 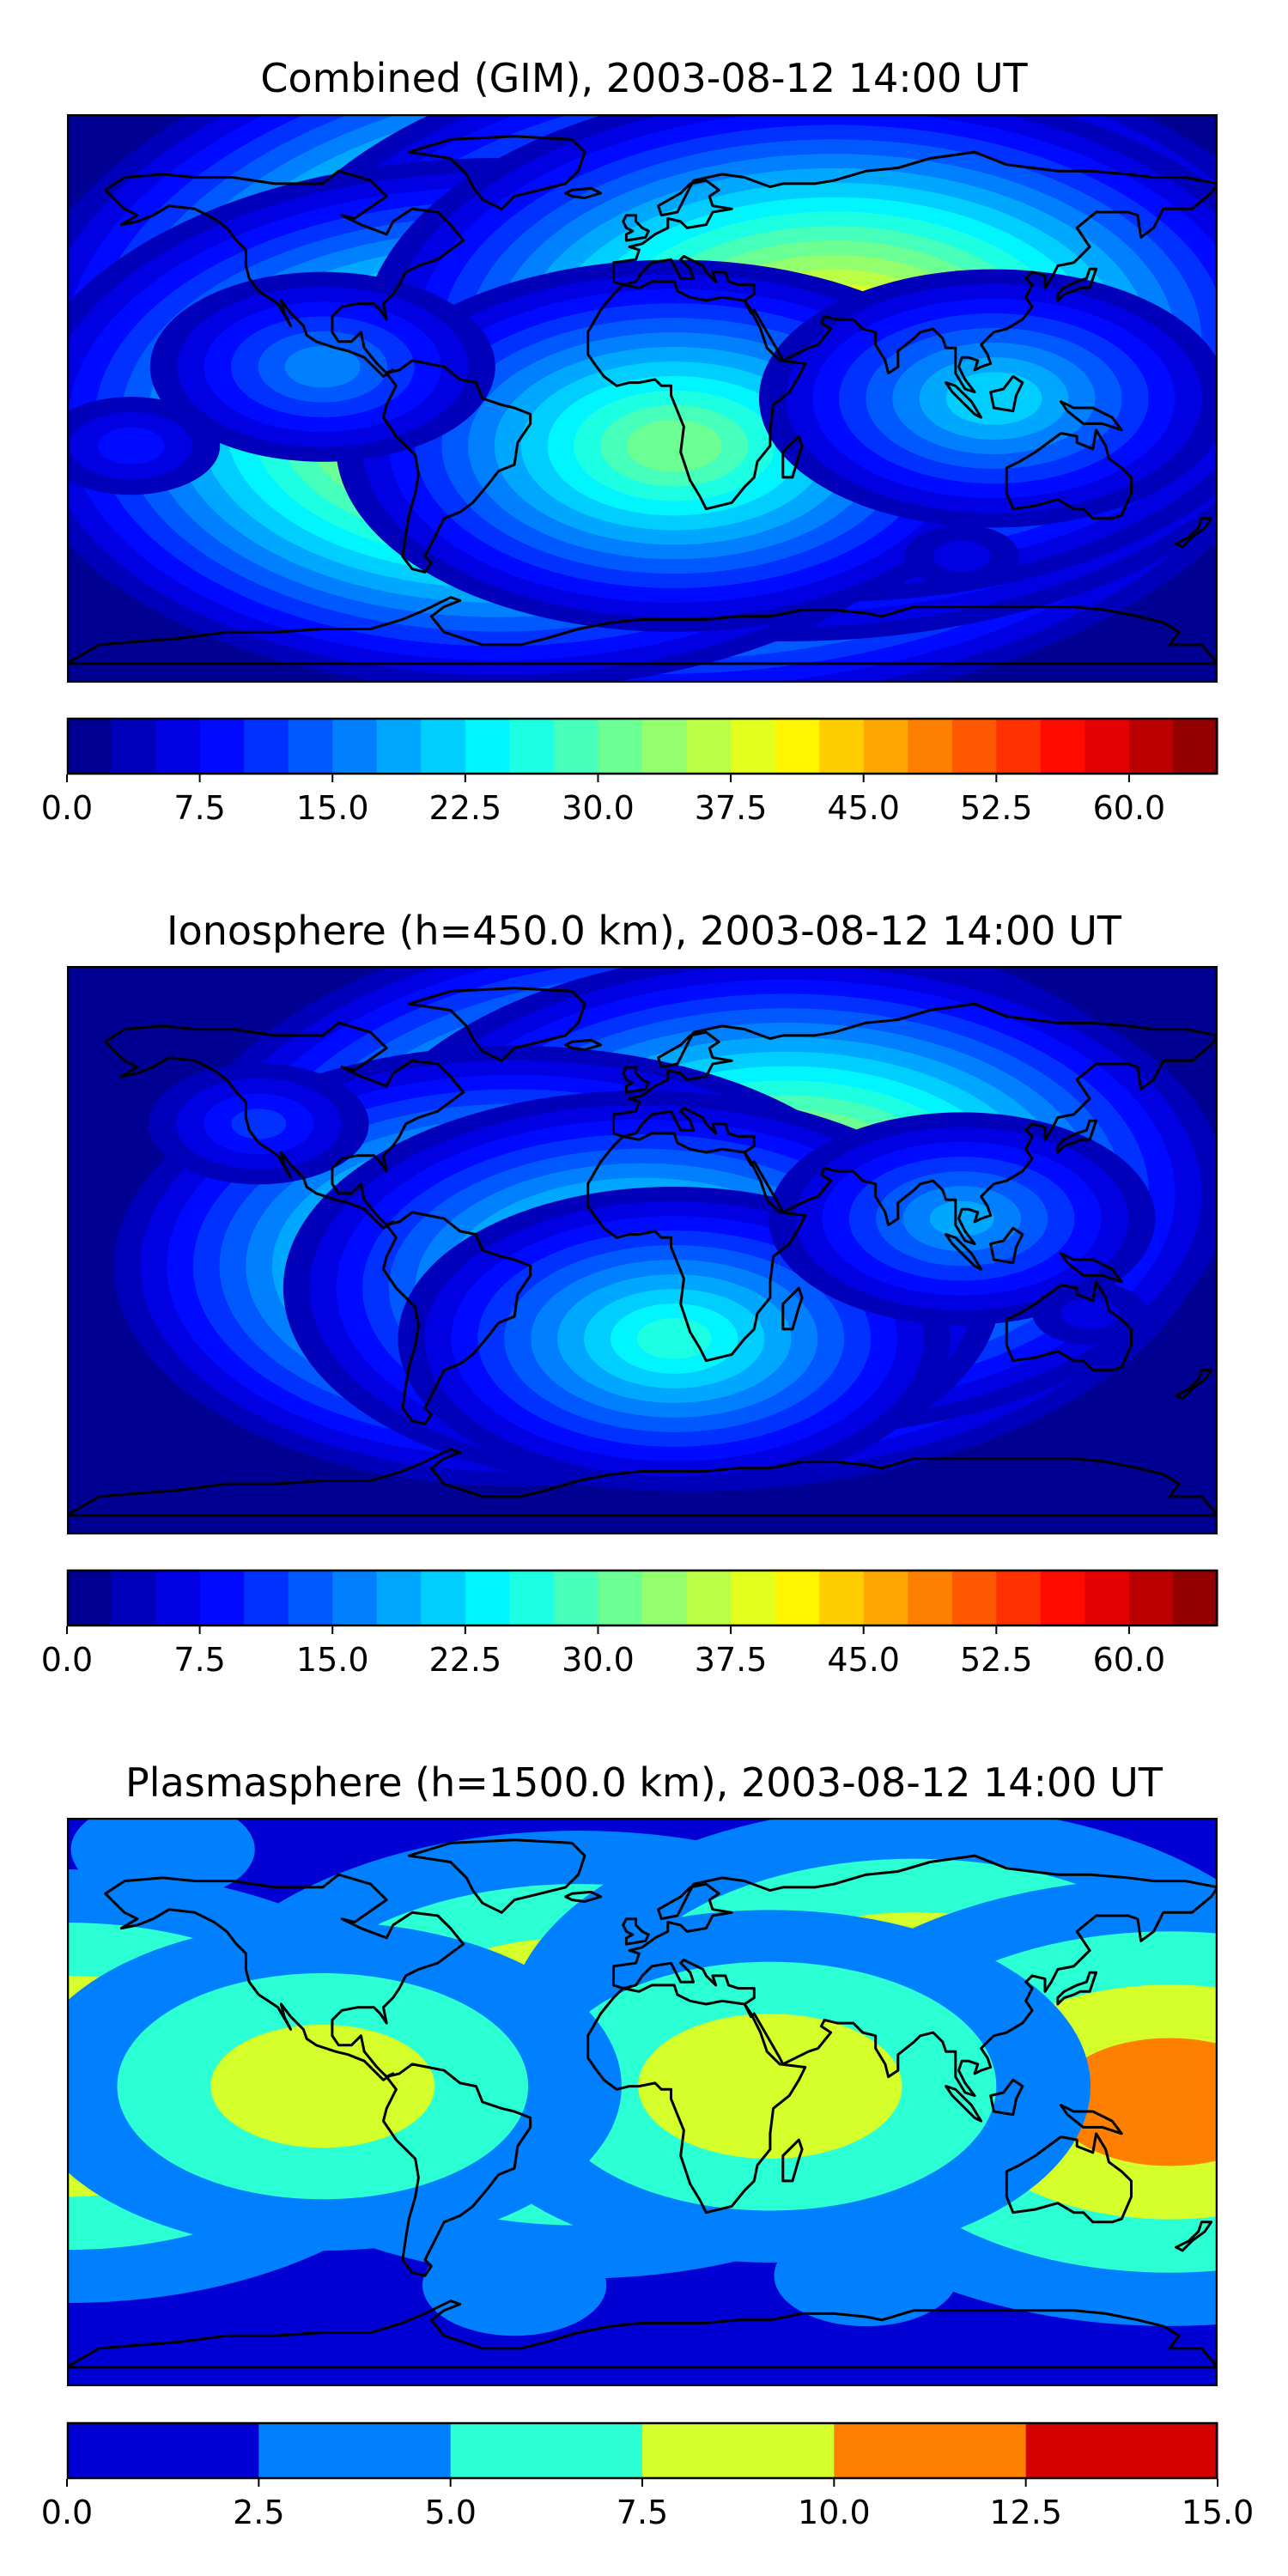 I want to click on colorbar-tick-label: 52.5, so click(x=996, y=808).